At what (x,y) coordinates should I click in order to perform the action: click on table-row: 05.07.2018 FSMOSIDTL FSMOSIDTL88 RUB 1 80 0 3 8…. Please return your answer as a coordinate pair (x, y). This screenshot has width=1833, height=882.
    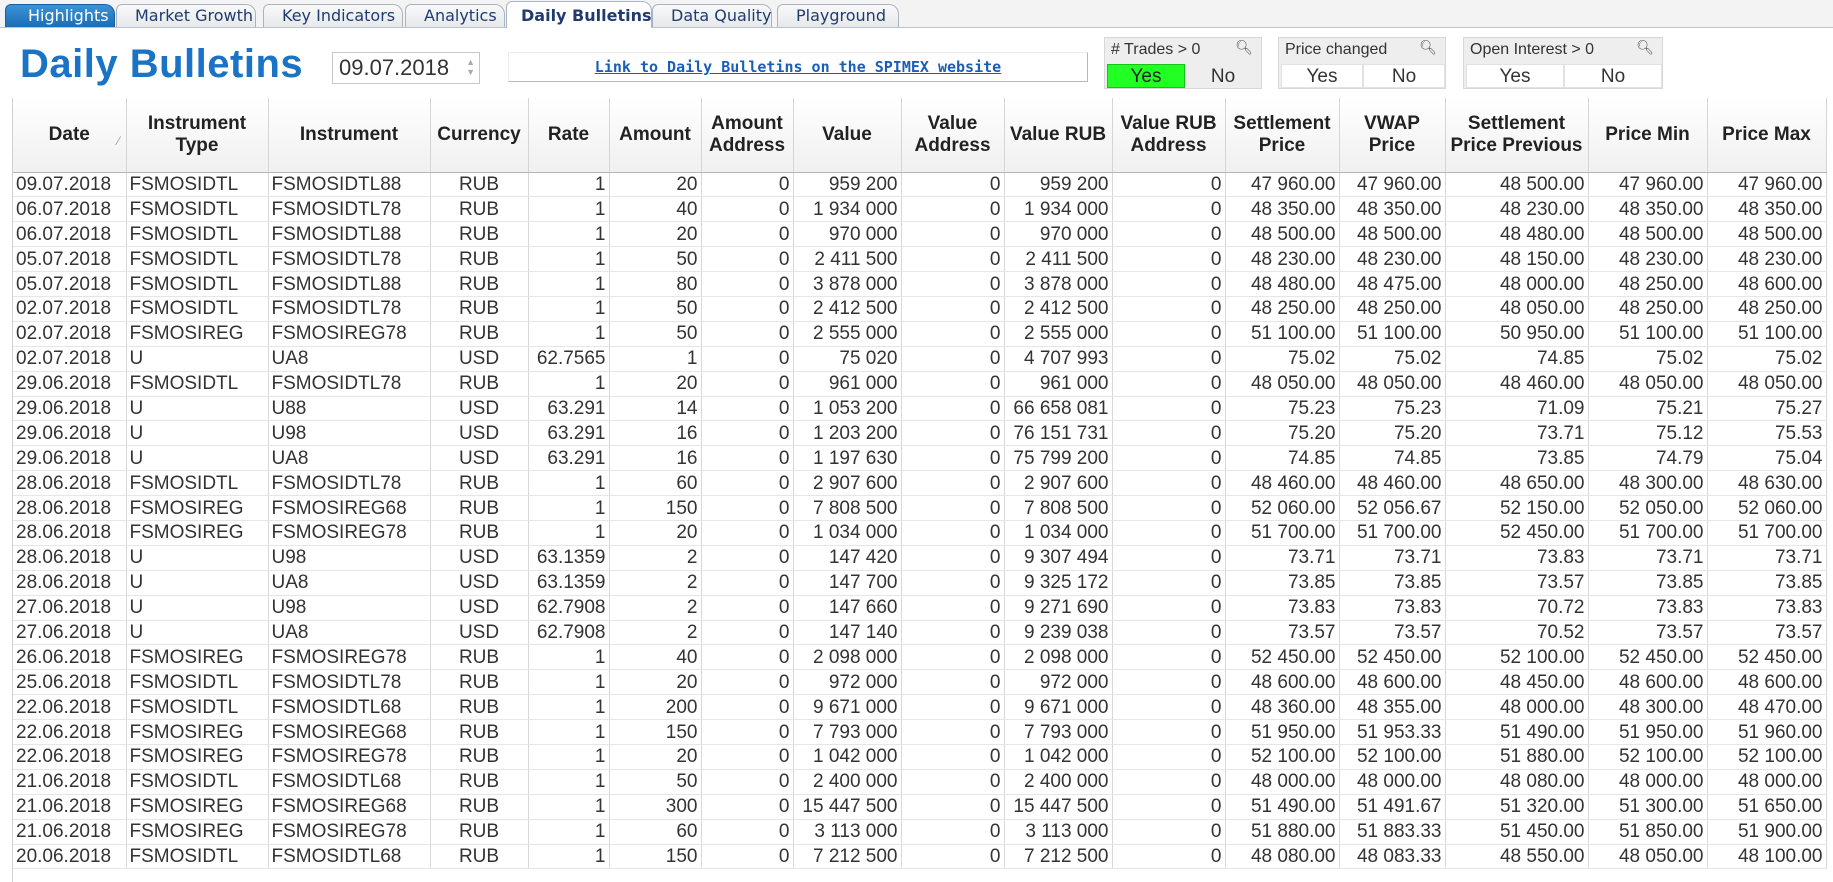
    Looking at the image, I should click on (920, 284).